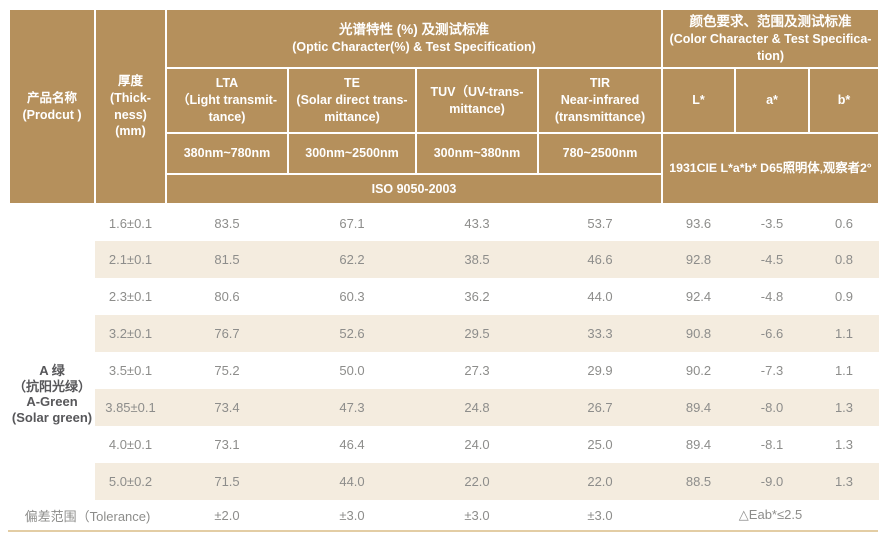 Image resolution: width=886 pixels, height=546 pixels. Describe the element at coordinates (600, 296) in the screenshot. I see `data-cell-tir: 44.0` at that location.